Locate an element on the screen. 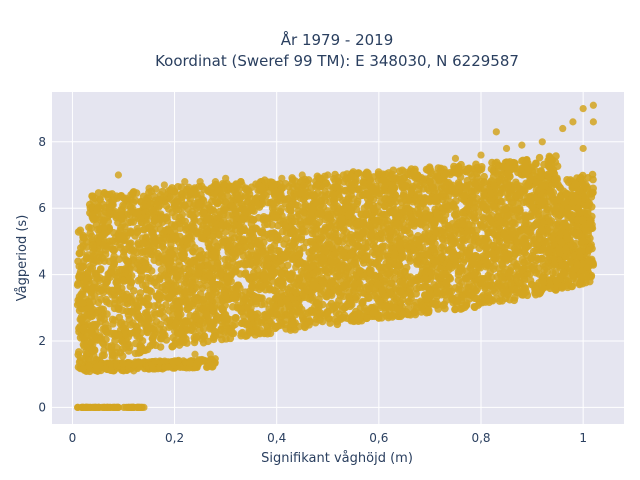 The height and width of the screenshot is (480, 640). chart-title-line-1: År 1979 - 2019 is located at coordinates (337, 39).